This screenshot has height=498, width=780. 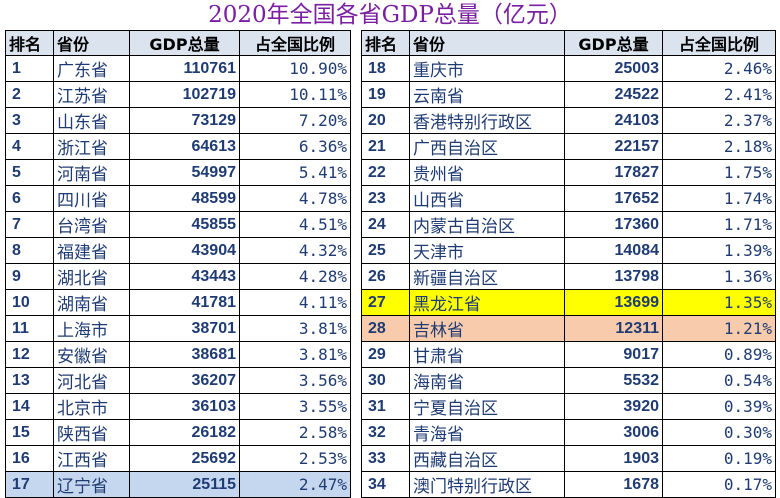 What do you see at coordinates (385, 224) in the screenshot?
I see `rank-cell: 24` at bounding box center [385, 224].